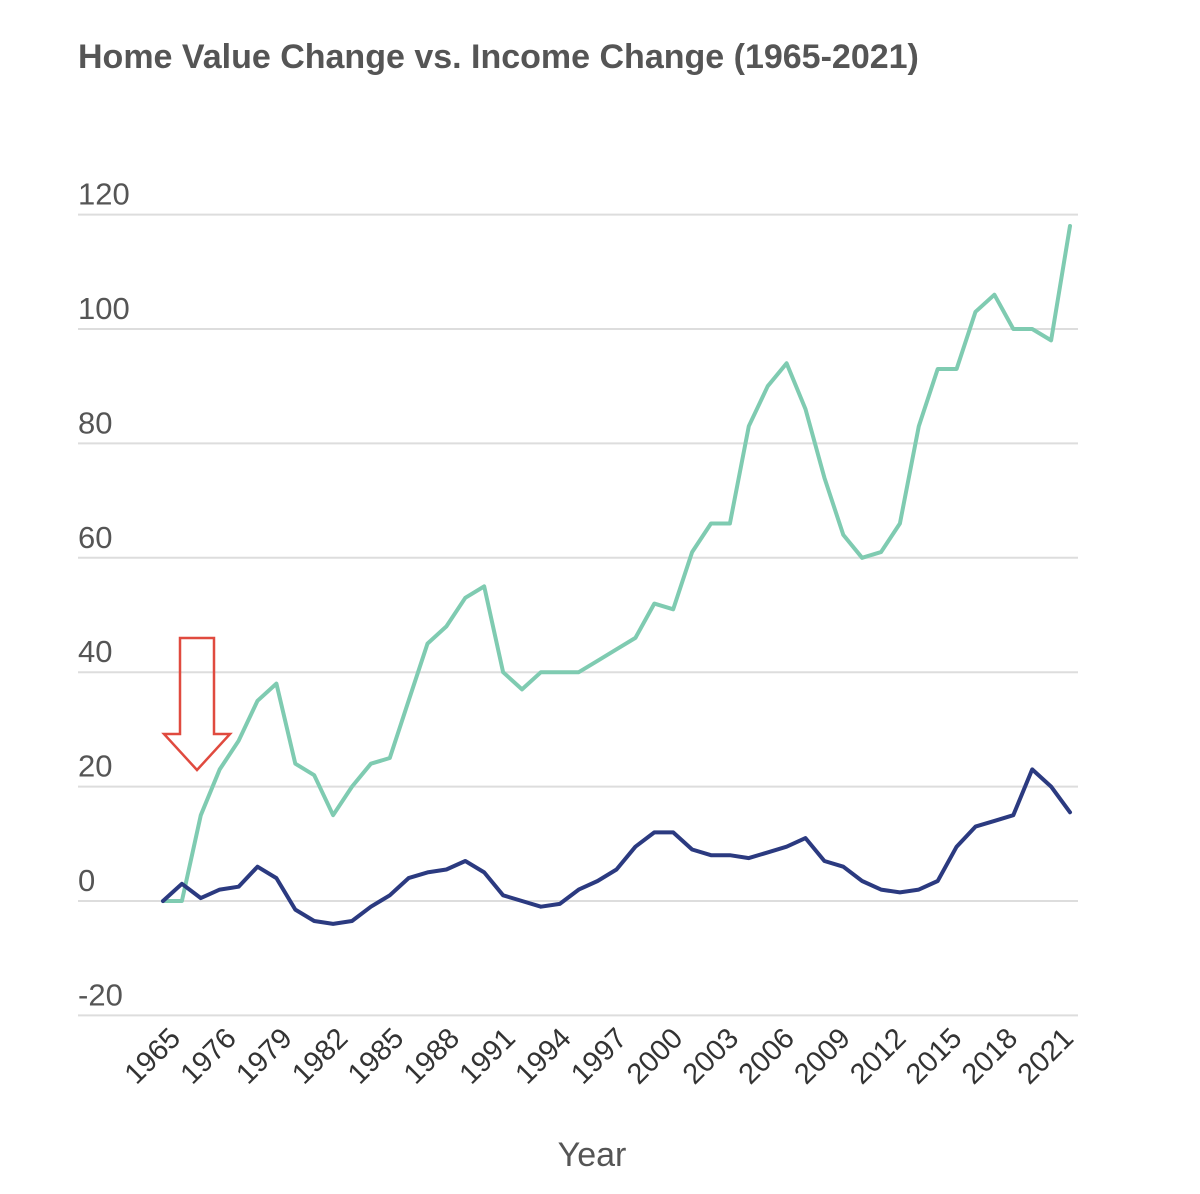  Describe the element at coordinates (86, 880) in the screenshot. I see `y-tick-label: 0` at that location.